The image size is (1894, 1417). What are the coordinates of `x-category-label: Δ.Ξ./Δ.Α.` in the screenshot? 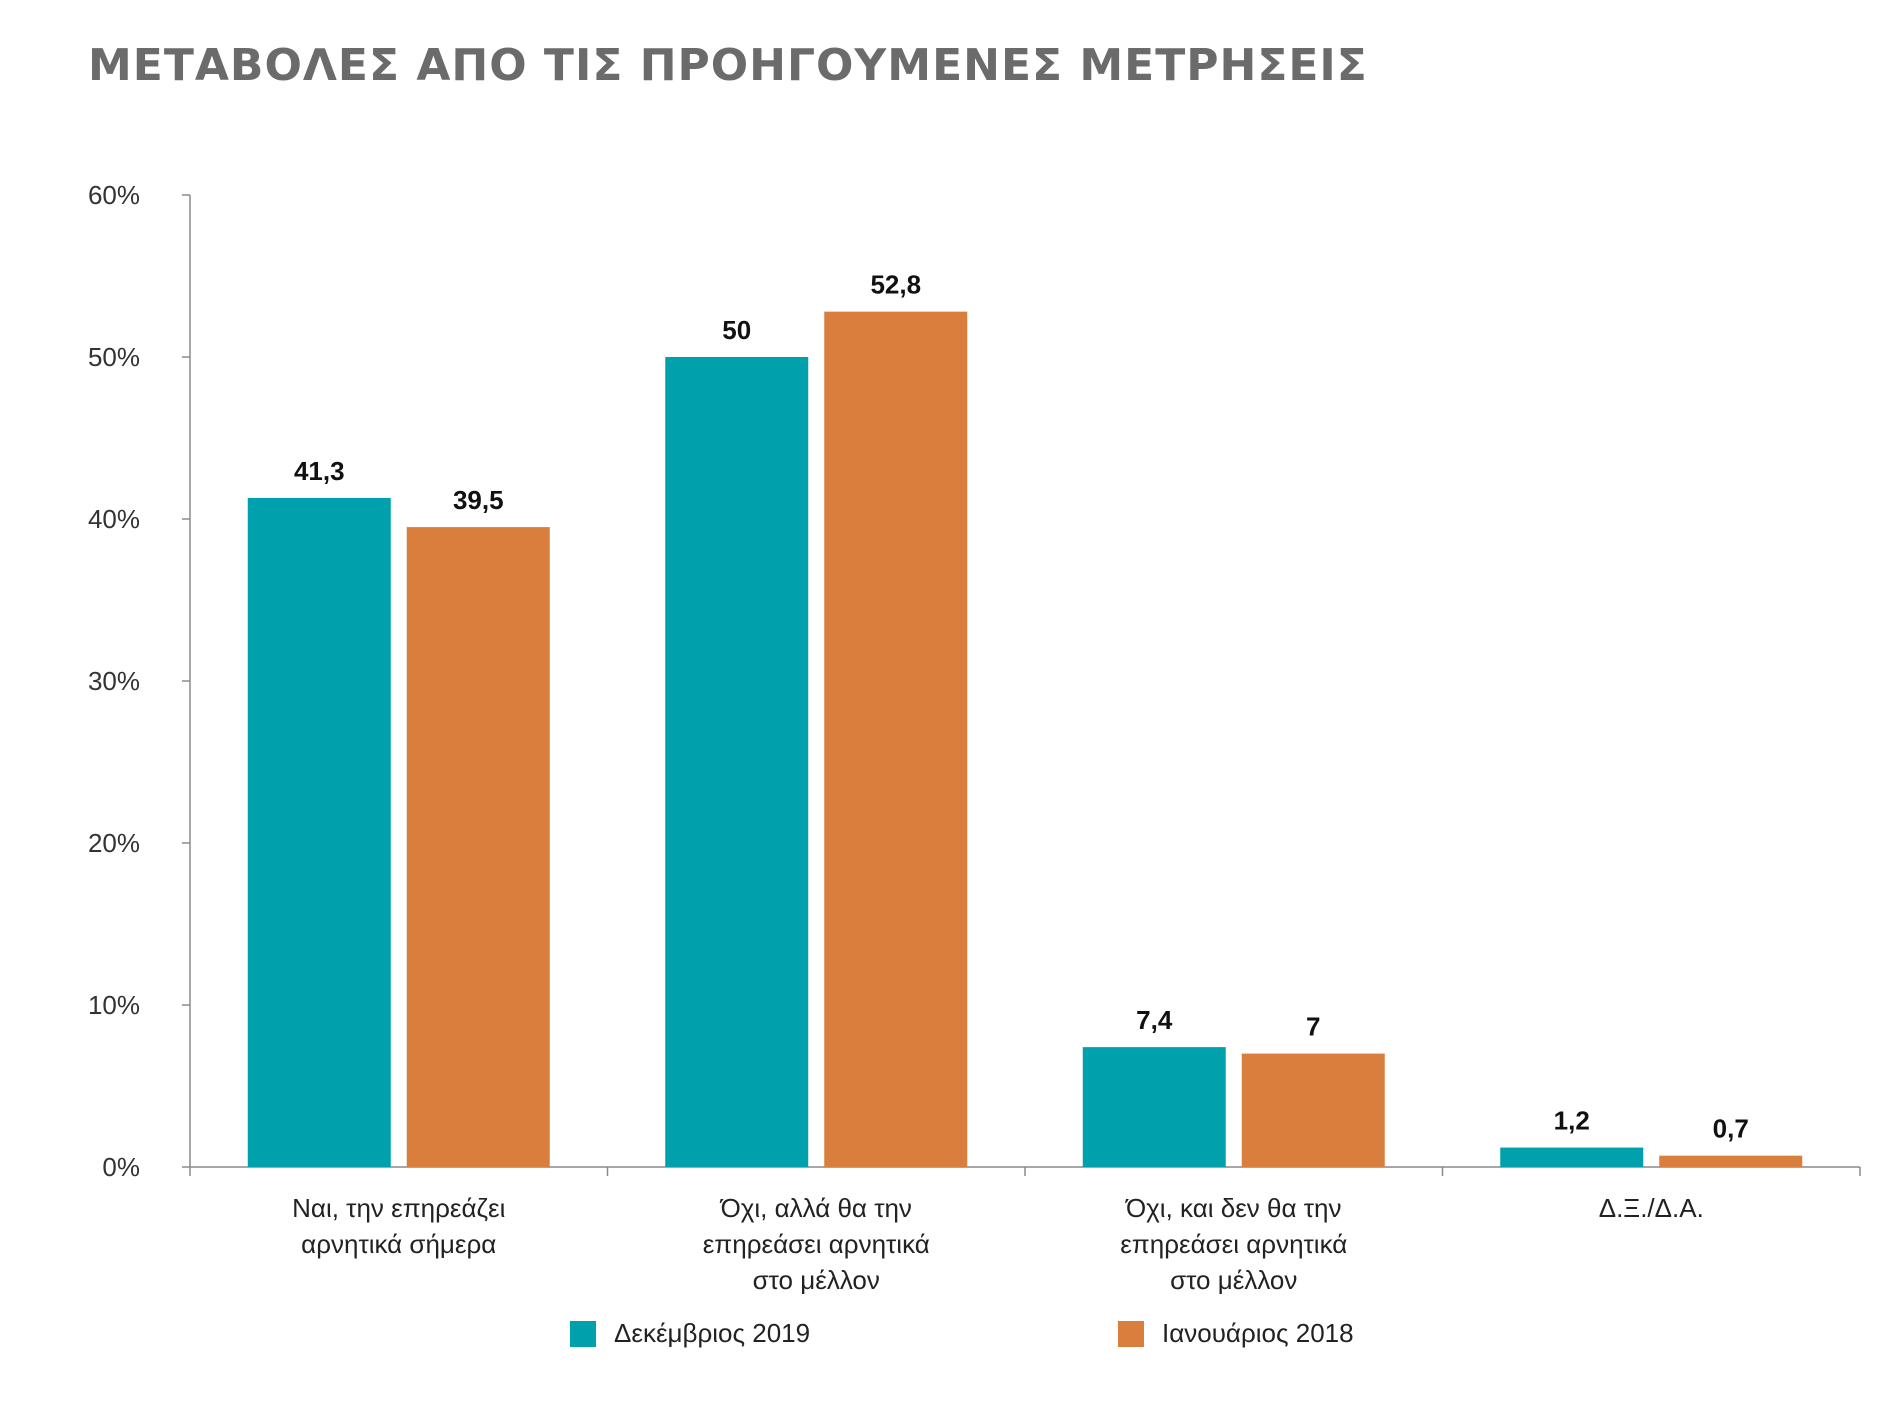 It's located at (1651, 1208).